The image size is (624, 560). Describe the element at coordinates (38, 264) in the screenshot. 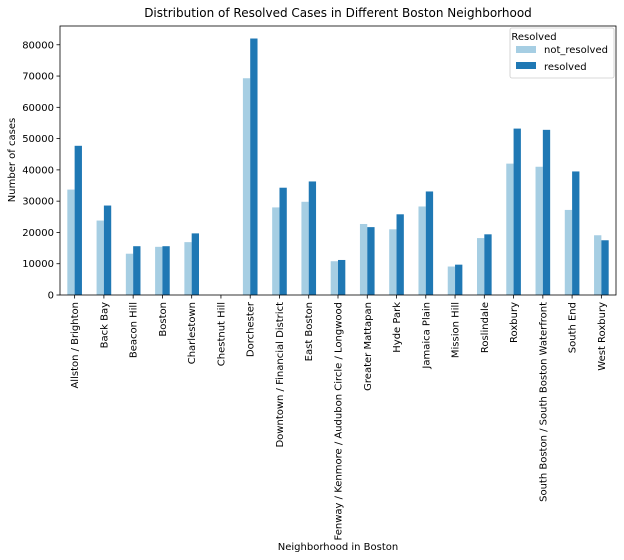

I see `y-tick-label: 10000` at that location.